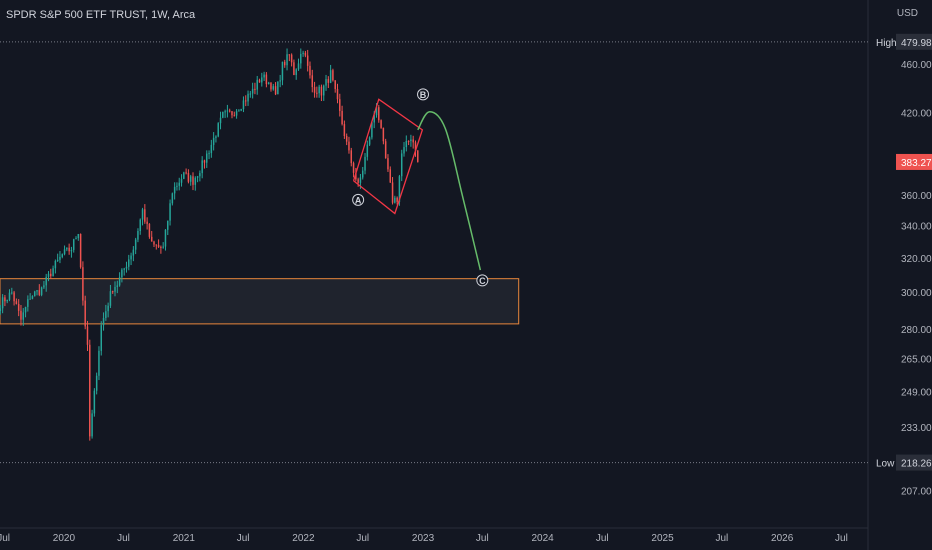 This screenshot has width=932, height=550. I want to click on support-zone, so click(260, 301).